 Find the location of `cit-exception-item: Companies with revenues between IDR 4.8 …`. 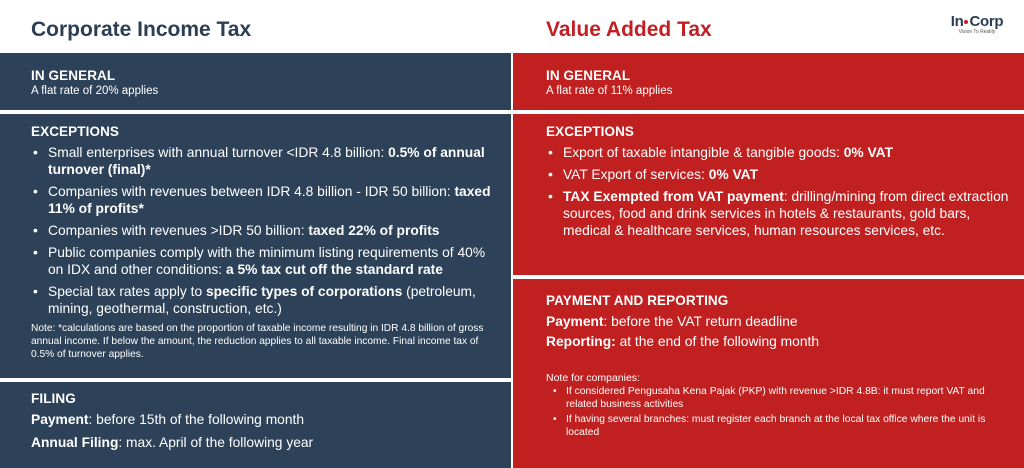

cit-exception-item: Companies with revenues between IDR 4.8 … is located at coordinates (264, 200).